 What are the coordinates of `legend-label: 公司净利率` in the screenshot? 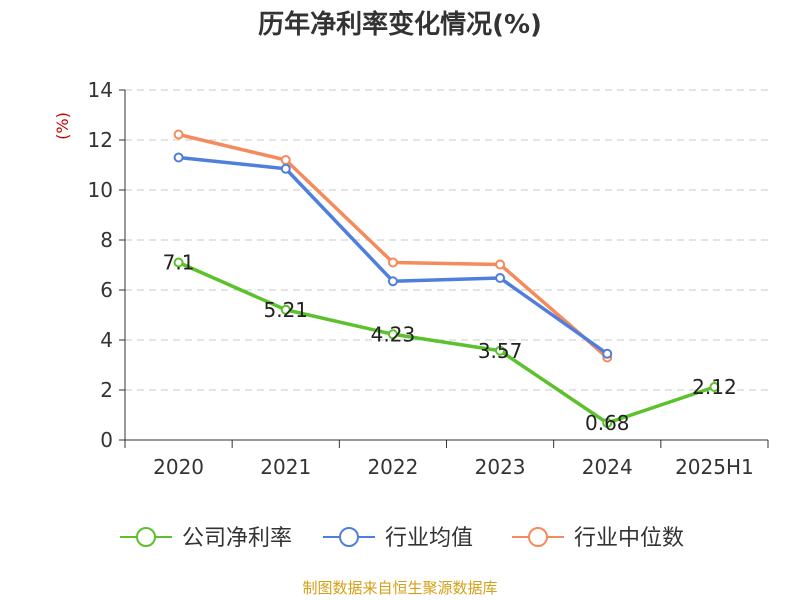 It's located at (237, 538).